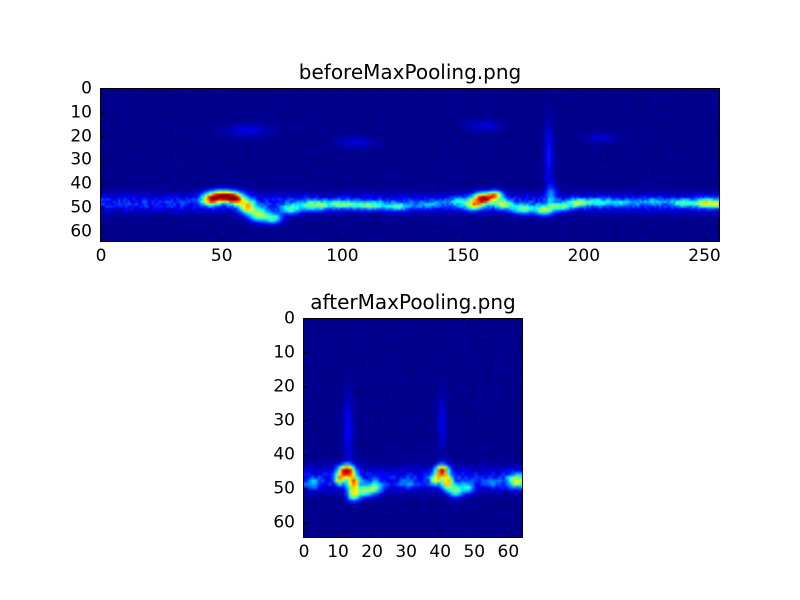 This screenshot has height=600, width=800. Describe the element at coordinates (406, 552) in the screenshot. I see `x-tick-label: 30` at that location.